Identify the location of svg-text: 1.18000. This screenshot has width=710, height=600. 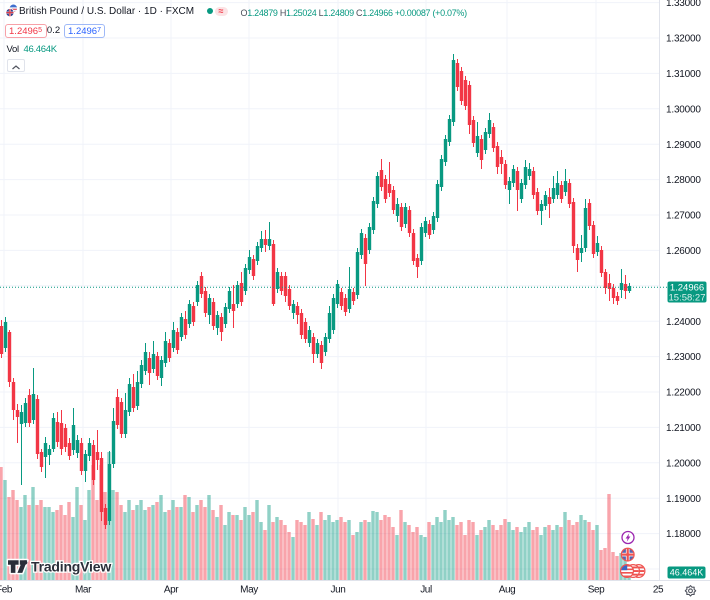
(683, 534).